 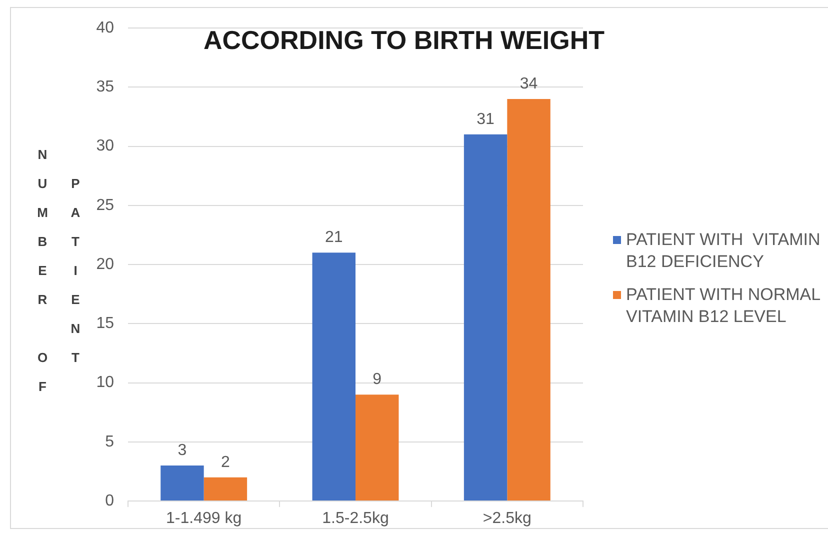 I want to click on y-tick-label: 35, so click(x=105, y=87).